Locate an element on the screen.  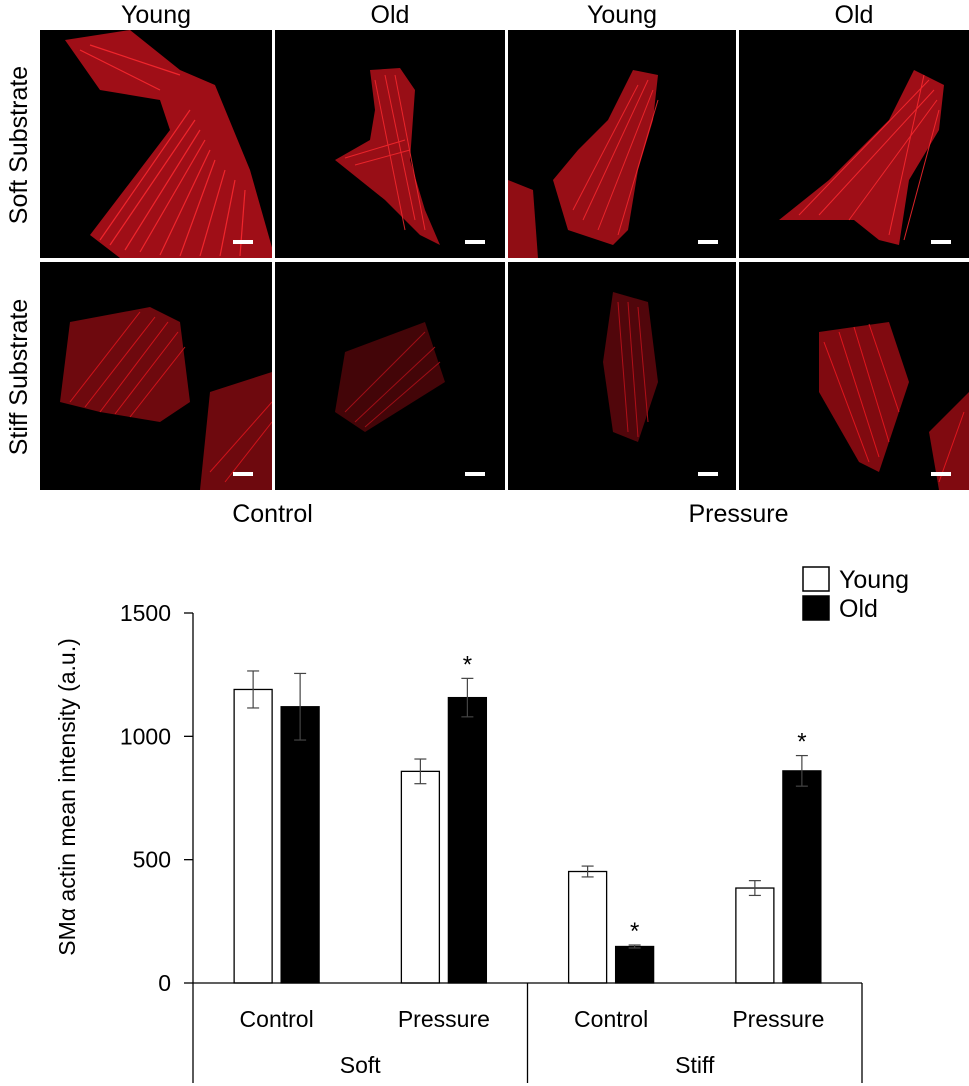
row-label-stiff-substrate: Stiff Substrate is located at coordinates (19, 377).